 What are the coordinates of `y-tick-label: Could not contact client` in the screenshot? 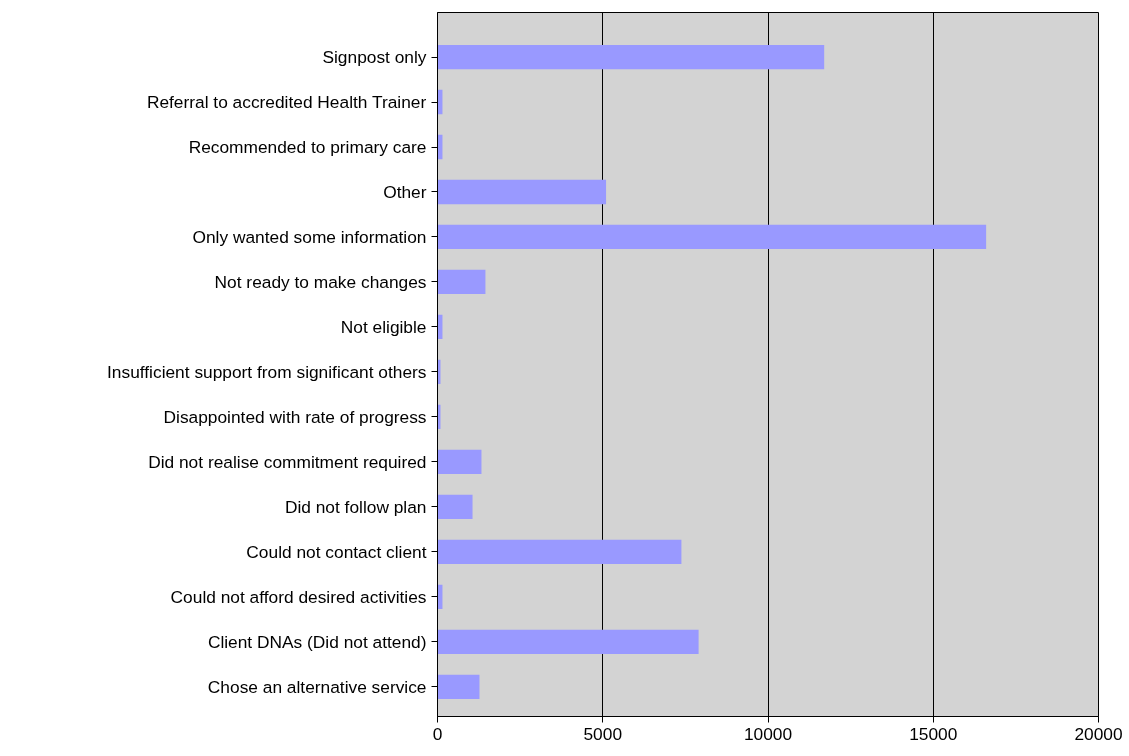 It's located at (336, 551).